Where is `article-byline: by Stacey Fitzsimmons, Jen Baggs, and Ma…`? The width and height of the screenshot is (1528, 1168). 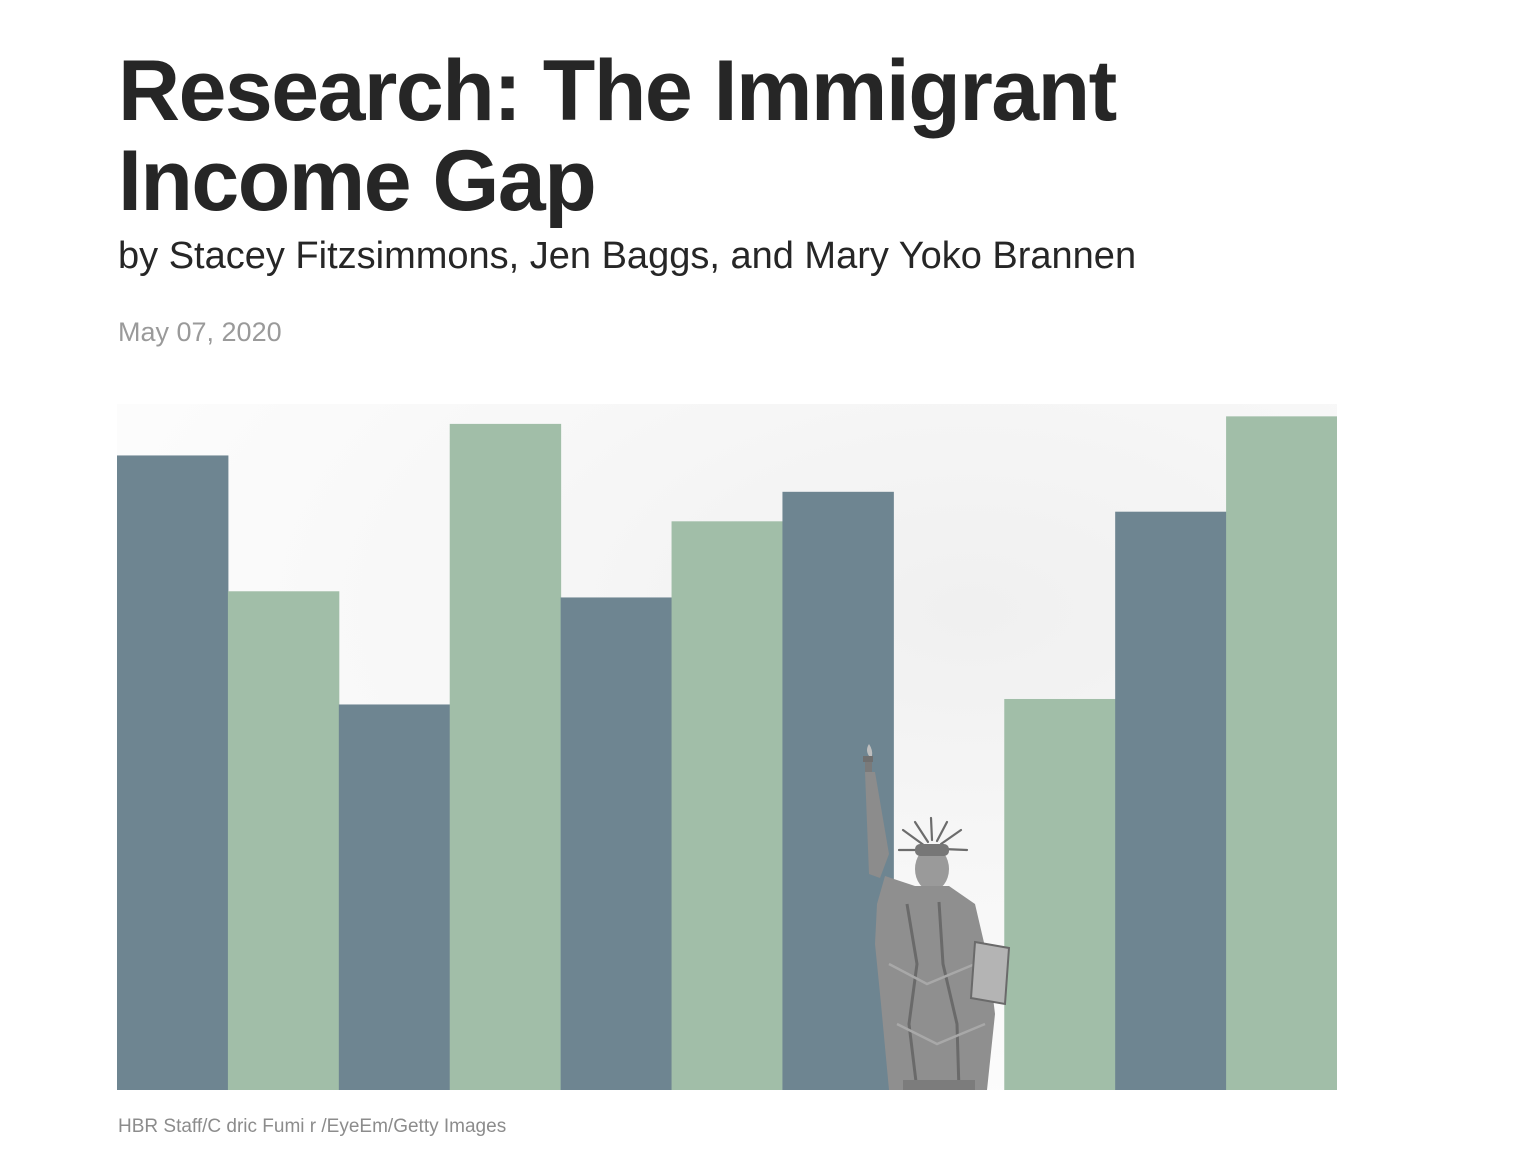
article-byline: by Stacey Fitzsimmons, Jen Baggs, and Ma… is located at coordinates (627, 256).